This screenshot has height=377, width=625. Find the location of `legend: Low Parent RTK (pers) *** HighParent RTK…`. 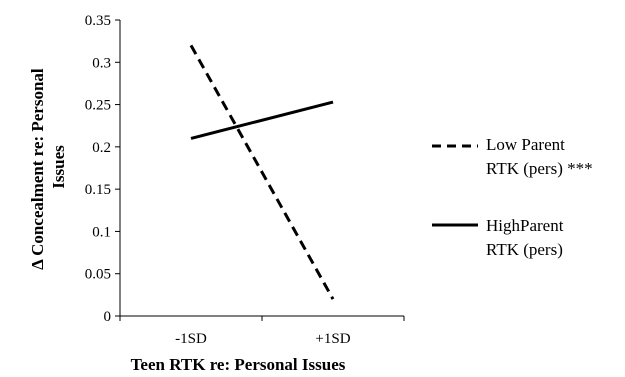

legend: Low Parent RTK (pers) *** HighParent RTK… is located at coordinates (512, 197).